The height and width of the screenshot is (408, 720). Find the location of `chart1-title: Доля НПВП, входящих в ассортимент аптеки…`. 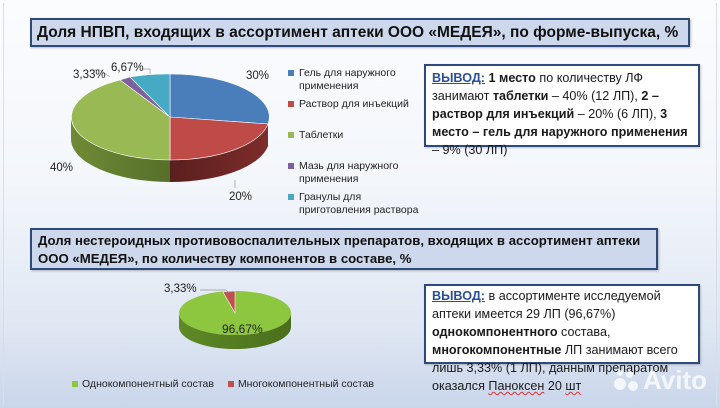

chart1-title: Доля НПВП, входящих в ассортимент аптеки… is located at coordinates (360, 32).